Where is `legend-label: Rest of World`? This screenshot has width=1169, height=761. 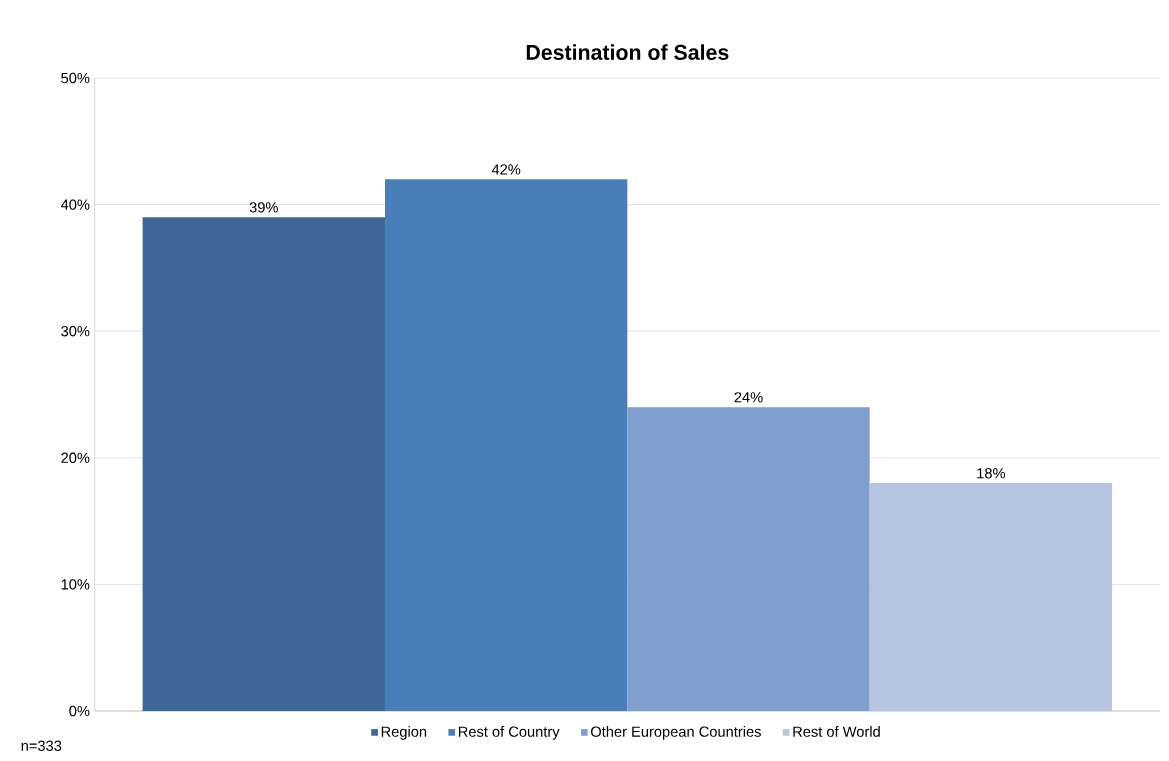
legend-label: Rest of World is located at coordinates (836, 731).